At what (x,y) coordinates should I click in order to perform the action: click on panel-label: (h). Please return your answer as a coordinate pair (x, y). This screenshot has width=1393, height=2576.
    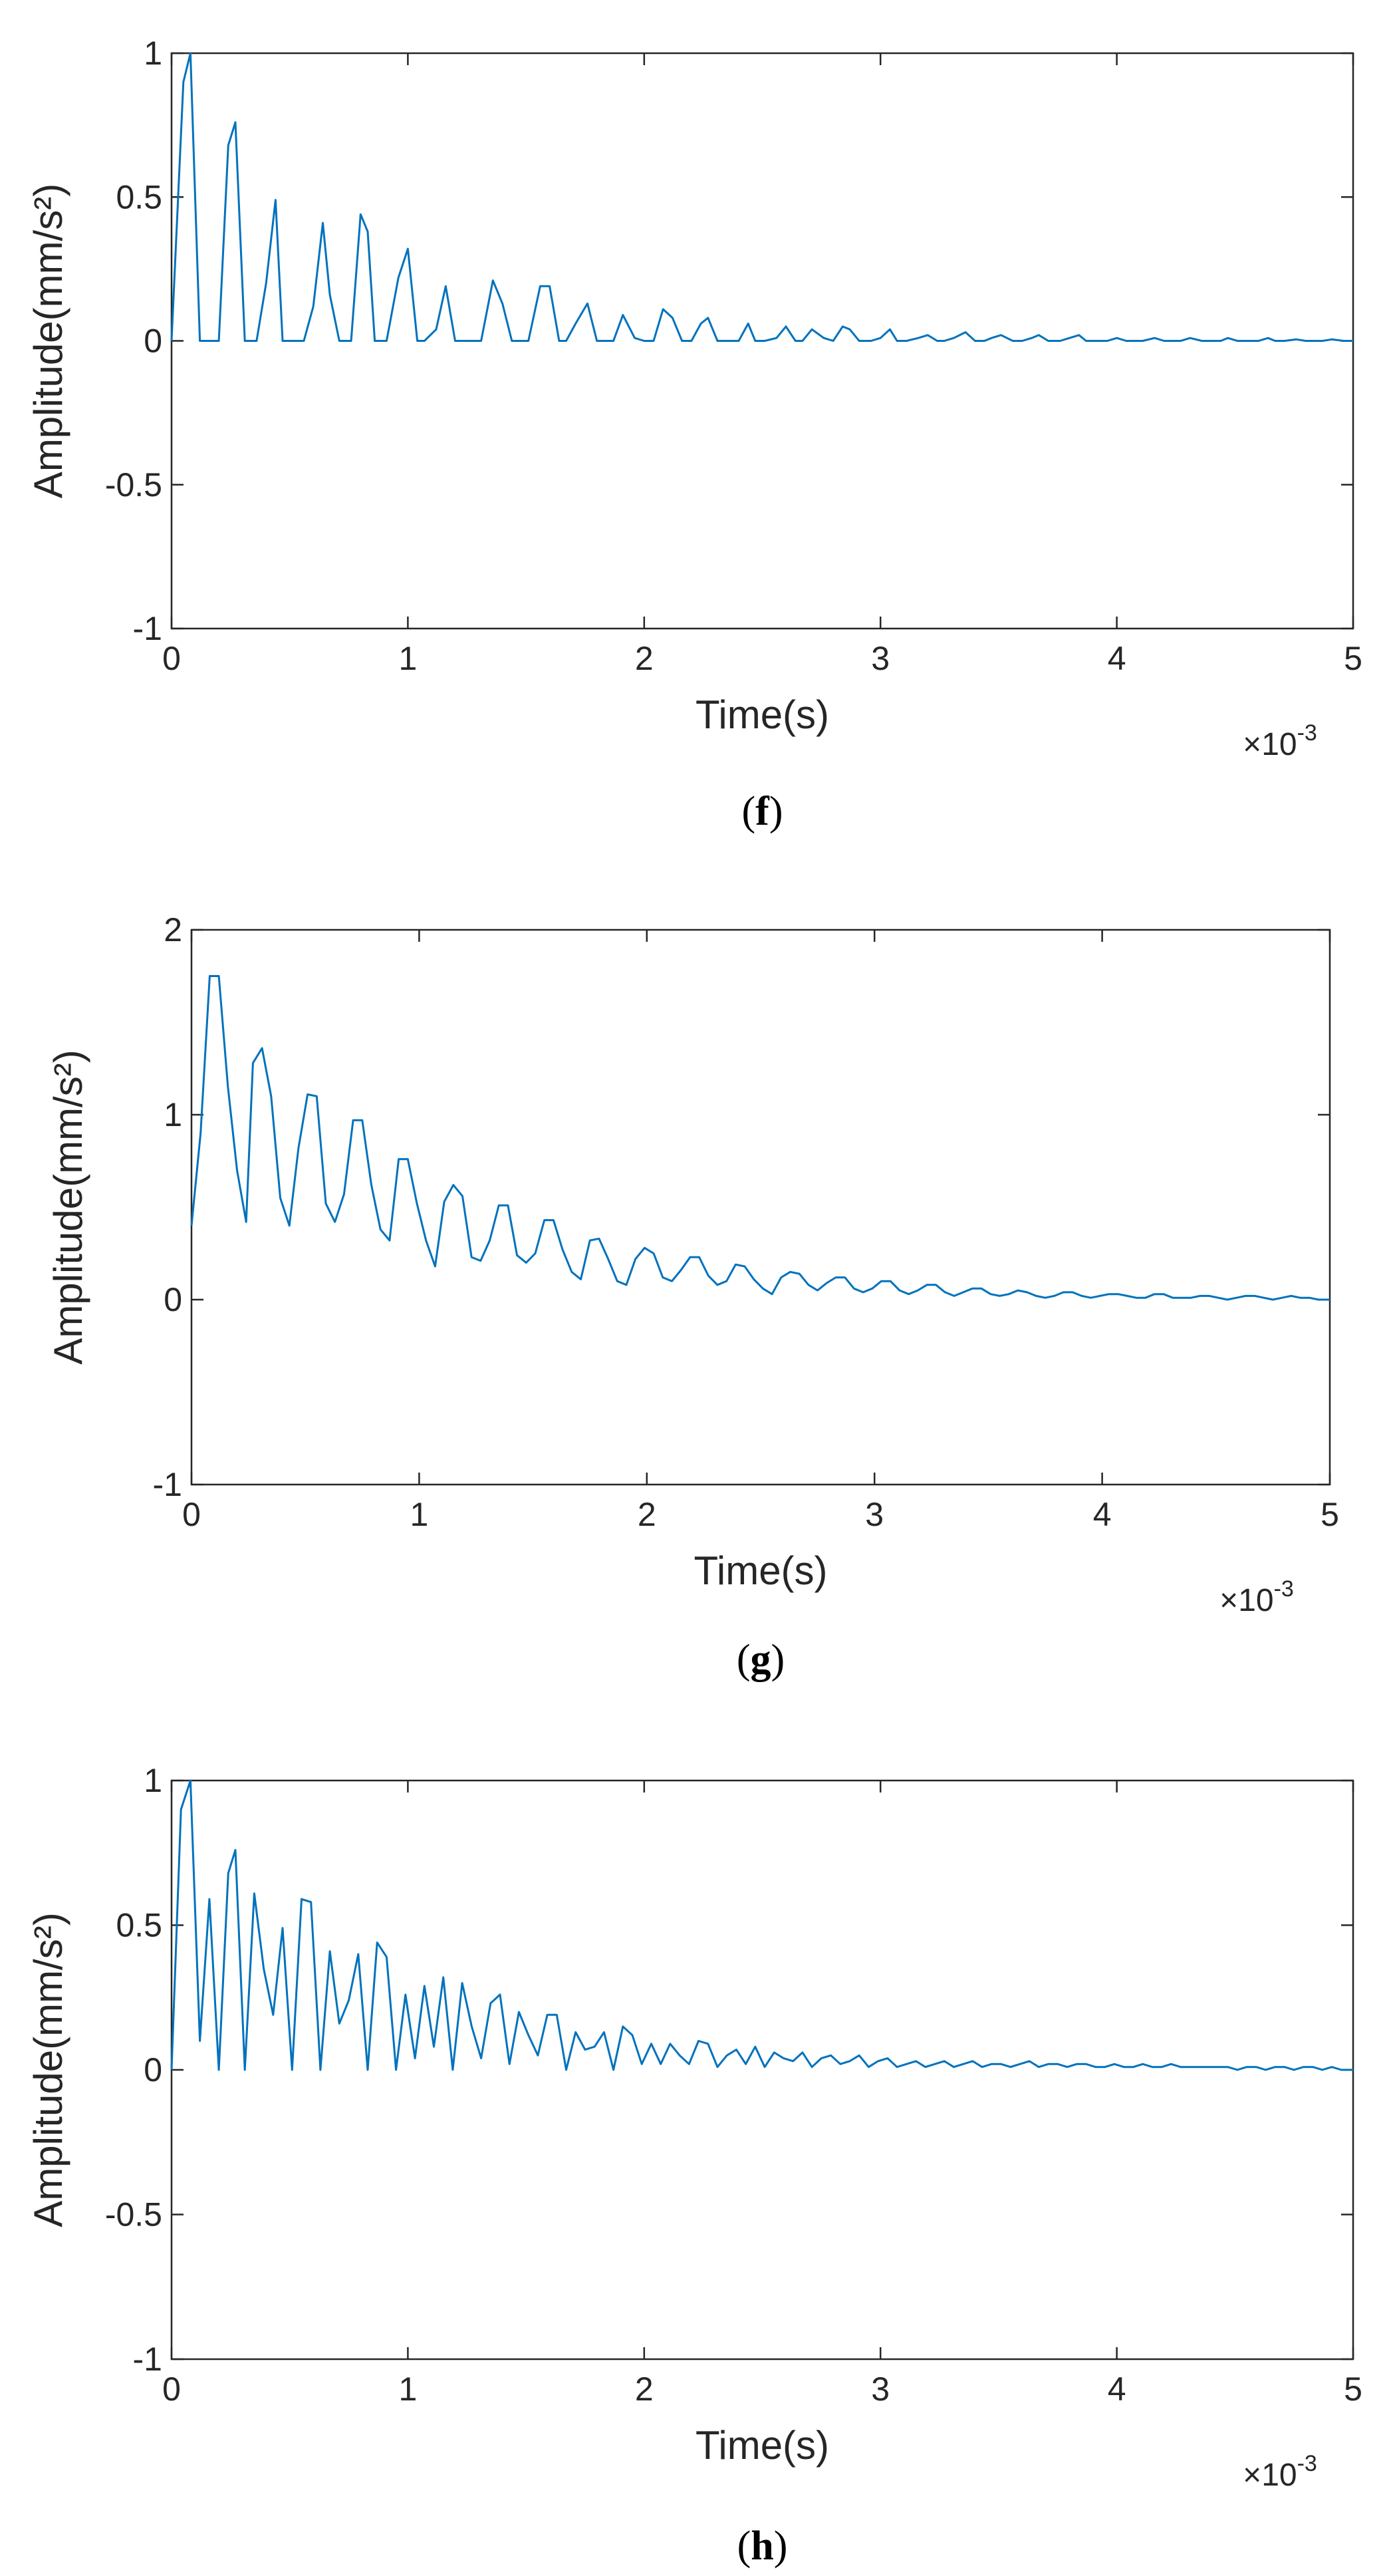
    Looking at the image, I should click on (762, 2546).